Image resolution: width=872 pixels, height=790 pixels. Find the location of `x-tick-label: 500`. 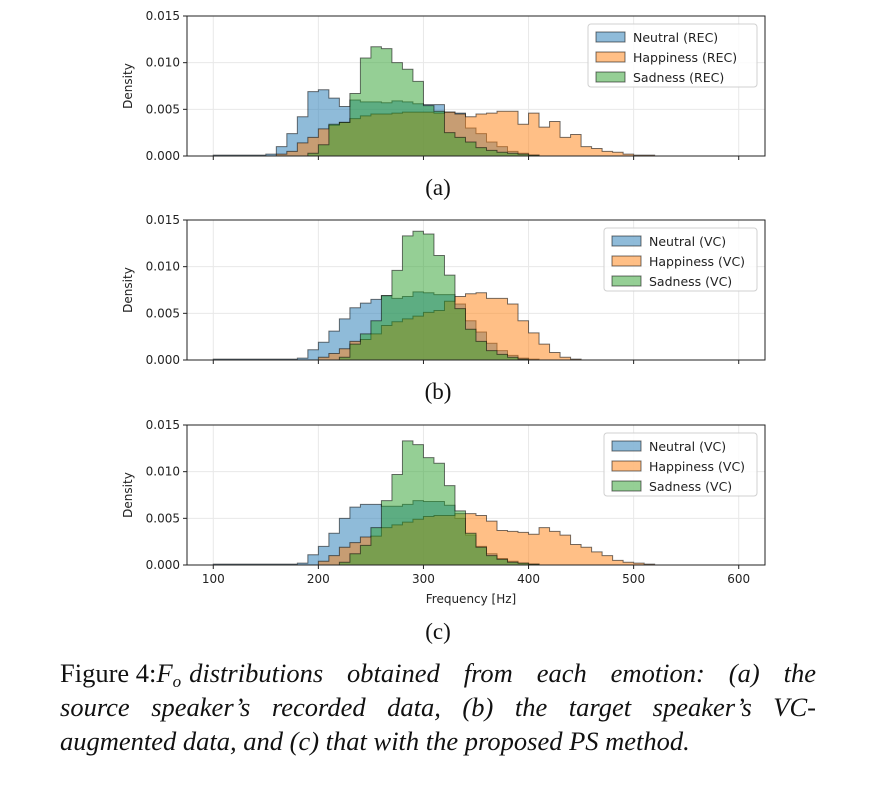

x-tick-label: 500 is located at coordinates (633, 579).